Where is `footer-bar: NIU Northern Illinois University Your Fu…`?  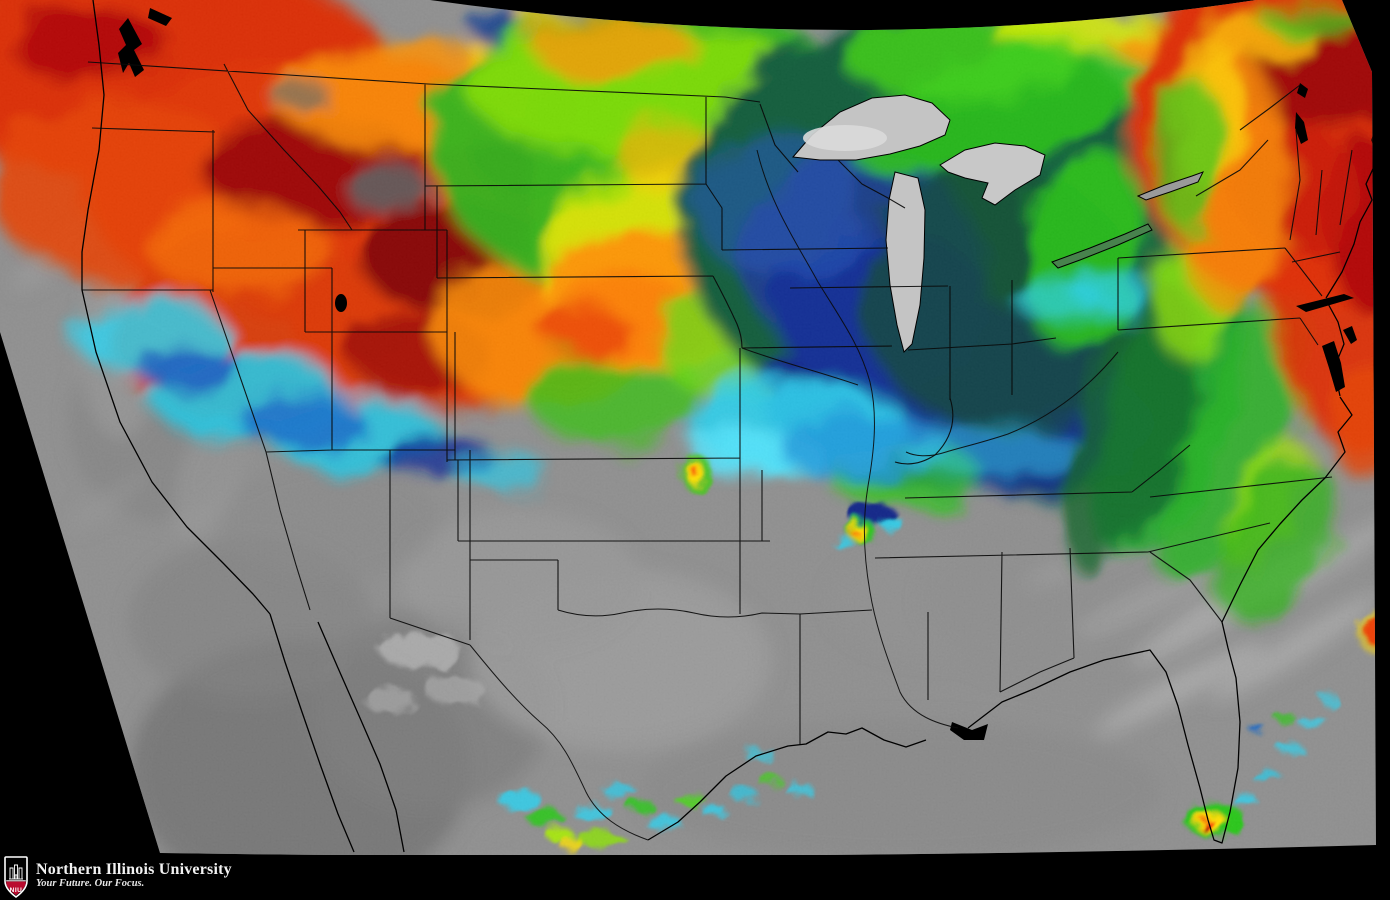
footer-bar: NIU Northern Illinois University Your Fu… is located at coordinates (695, 877).